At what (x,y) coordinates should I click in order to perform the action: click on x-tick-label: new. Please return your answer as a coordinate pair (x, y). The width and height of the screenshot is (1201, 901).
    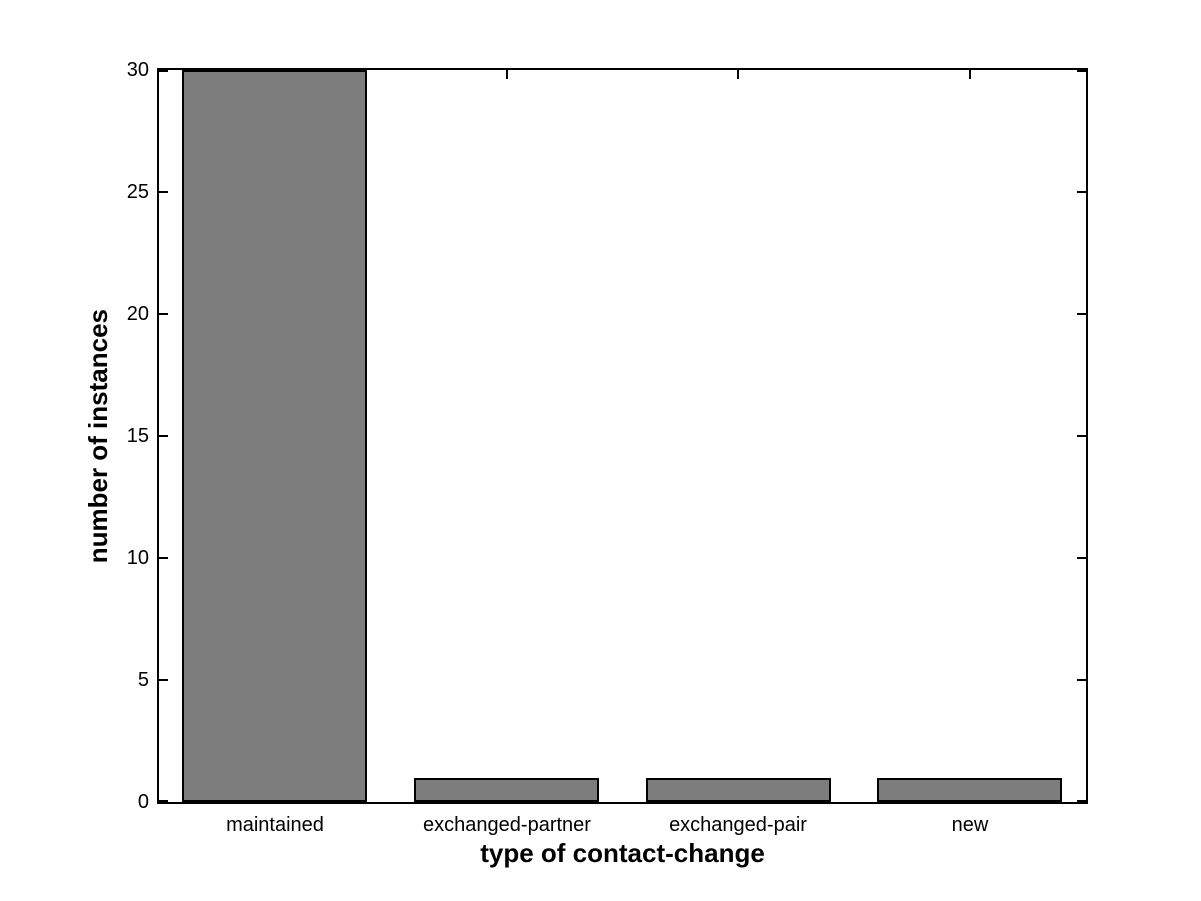
    Looking at the image, I should click on (970, 825).